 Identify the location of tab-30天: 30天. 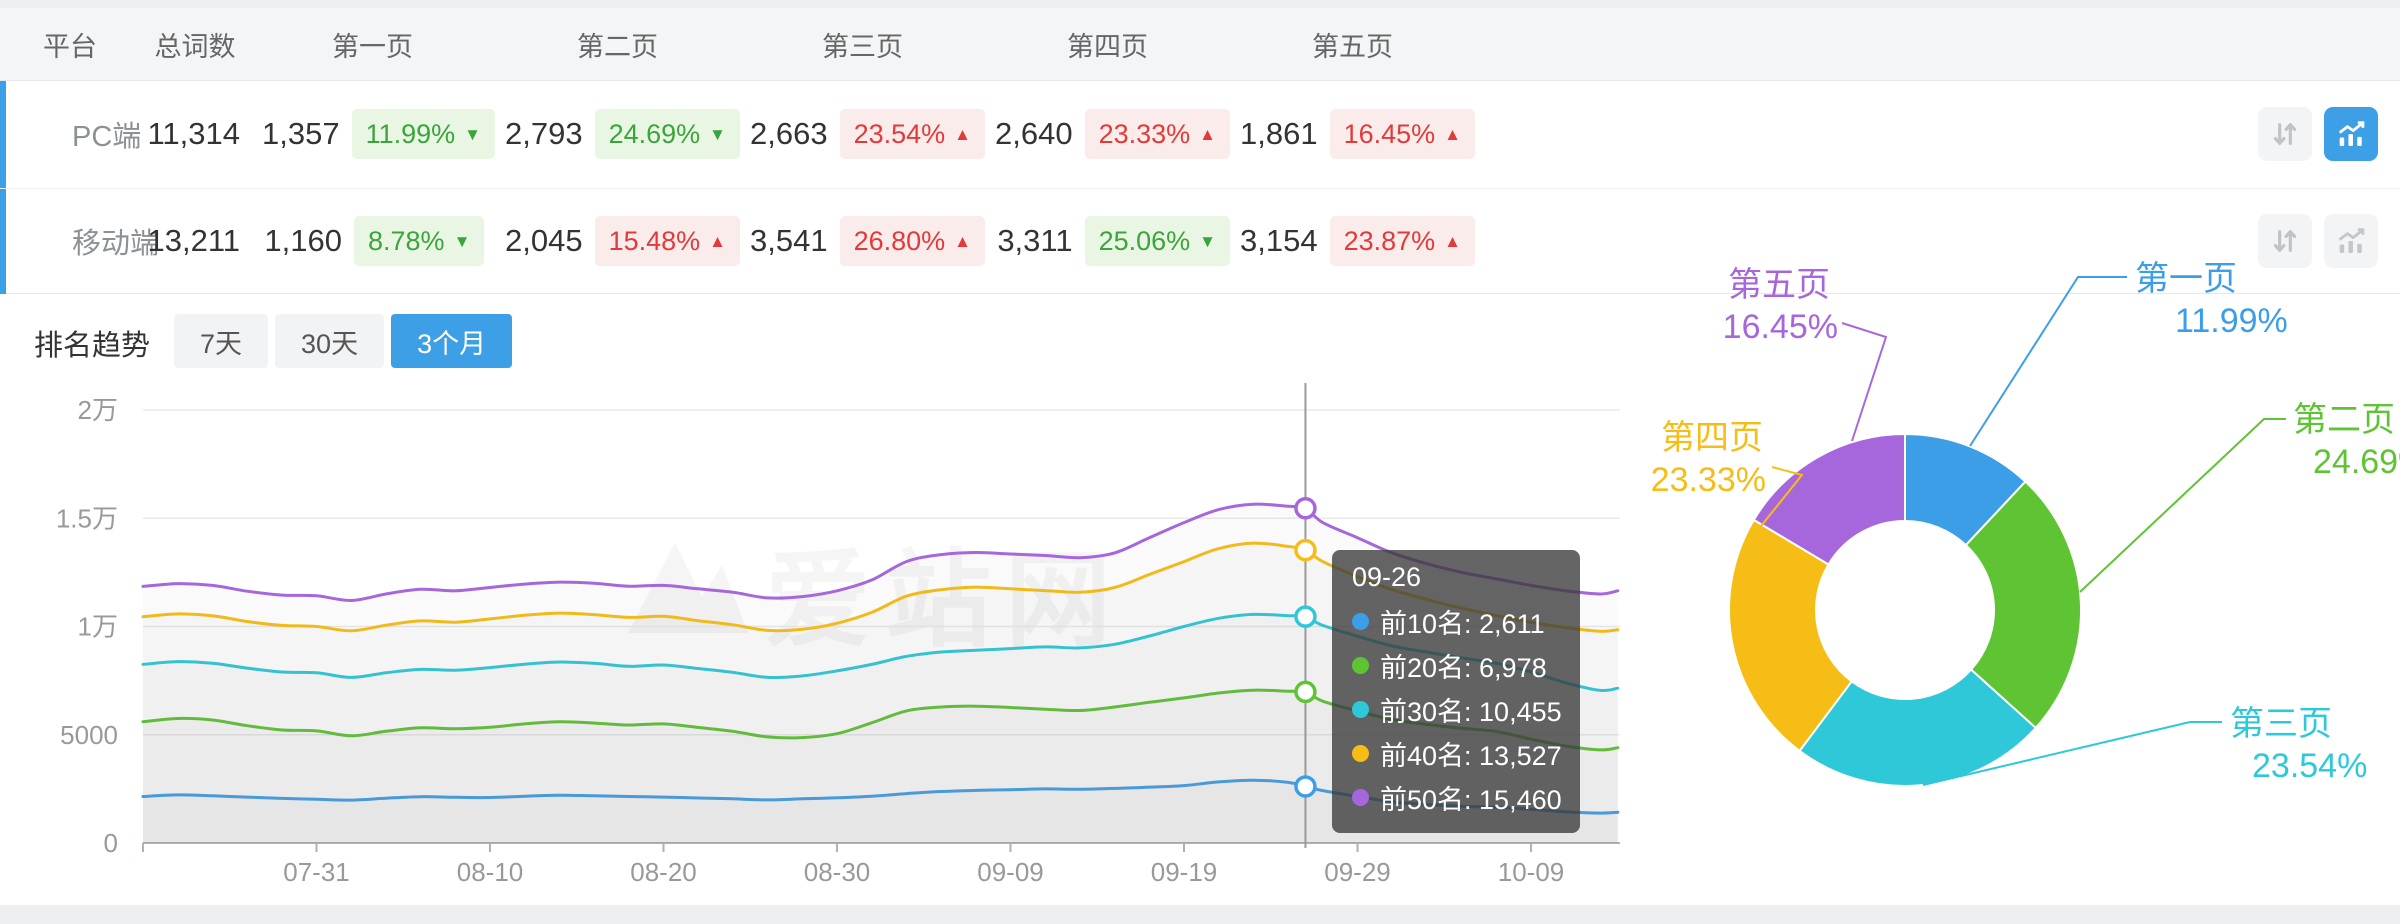
(330, 341).